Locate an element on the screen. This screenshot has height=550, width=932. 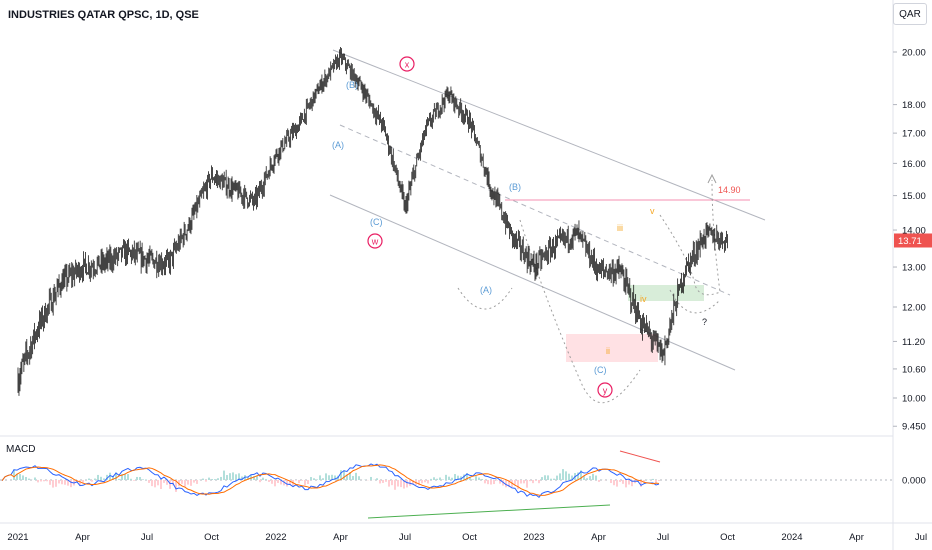
price-tick-label: 17.00 is located at coordinates (914, 134).